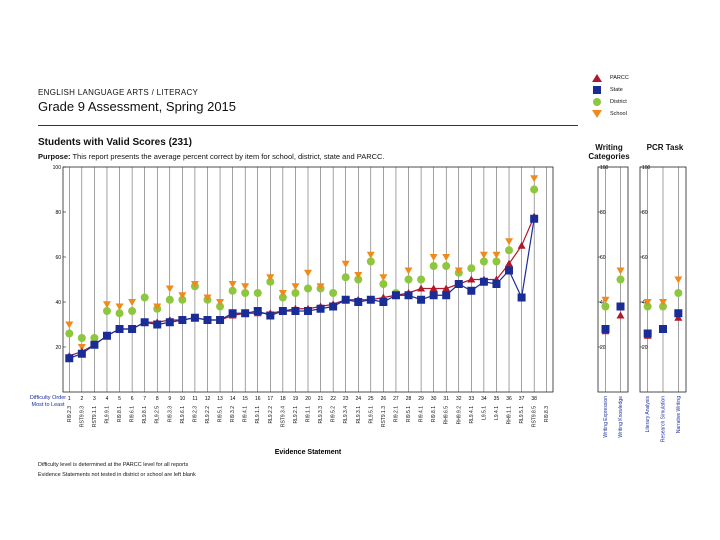 The height and width of the screenshot is (540, 720). I want to click on legend-label: PARCC, so click(619, 78).